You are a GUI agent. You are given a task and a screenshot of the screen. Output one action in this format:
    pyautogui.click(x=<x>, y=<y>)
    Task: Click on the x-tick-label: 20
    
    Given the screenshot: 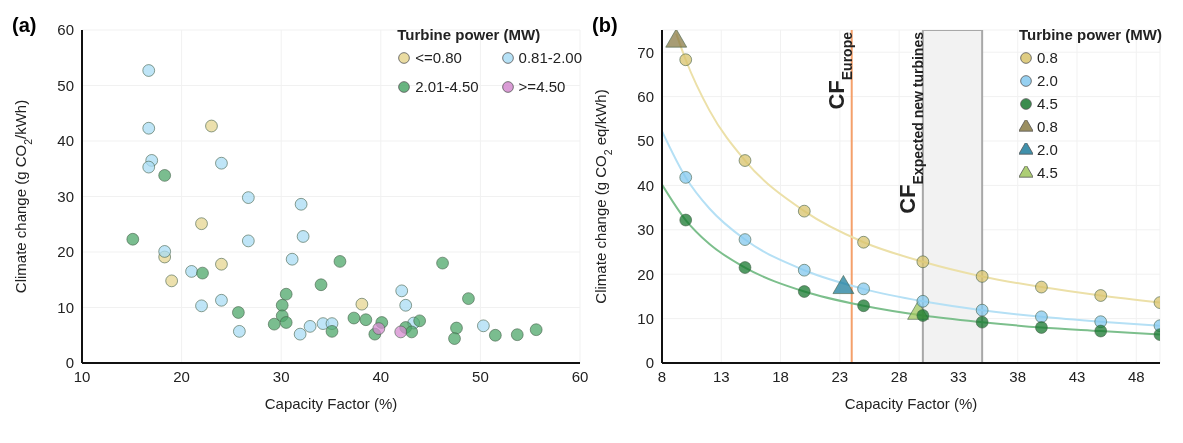 What is the action you would take?
    pyautogui.click(x=181, y=376)
    